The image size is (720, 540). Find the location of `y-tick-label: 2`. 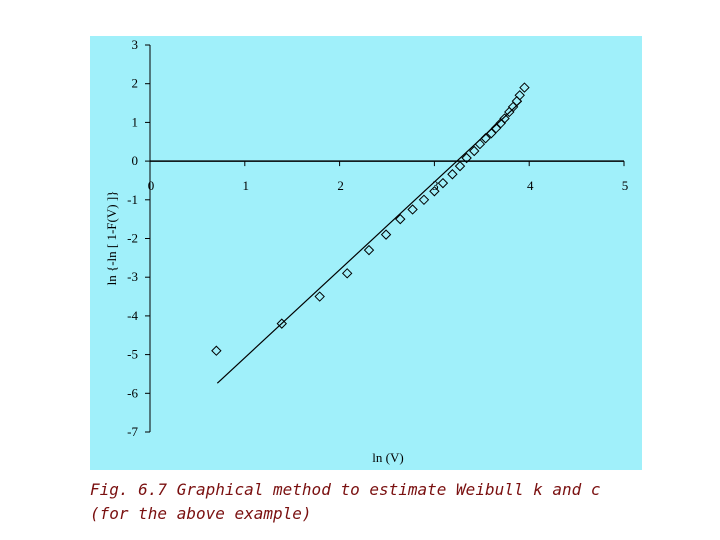

y-tick-label: 2 is located at coordinates (135, 83).